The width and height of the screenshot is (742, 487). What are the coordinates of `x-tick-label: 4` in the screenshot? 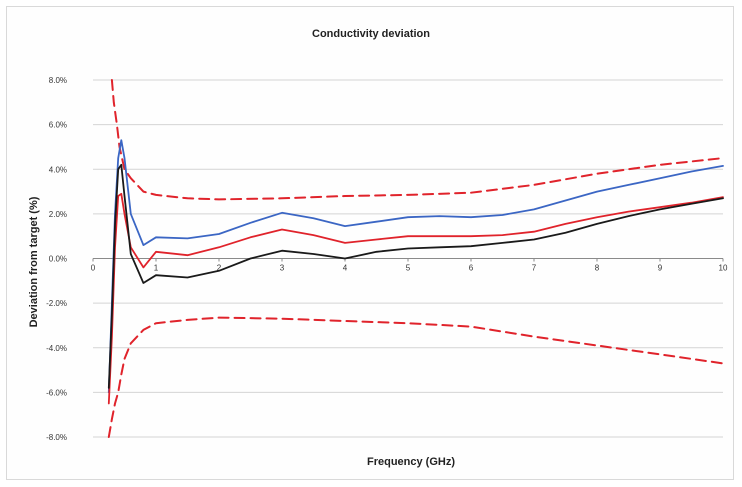 It's located at (345, 268).